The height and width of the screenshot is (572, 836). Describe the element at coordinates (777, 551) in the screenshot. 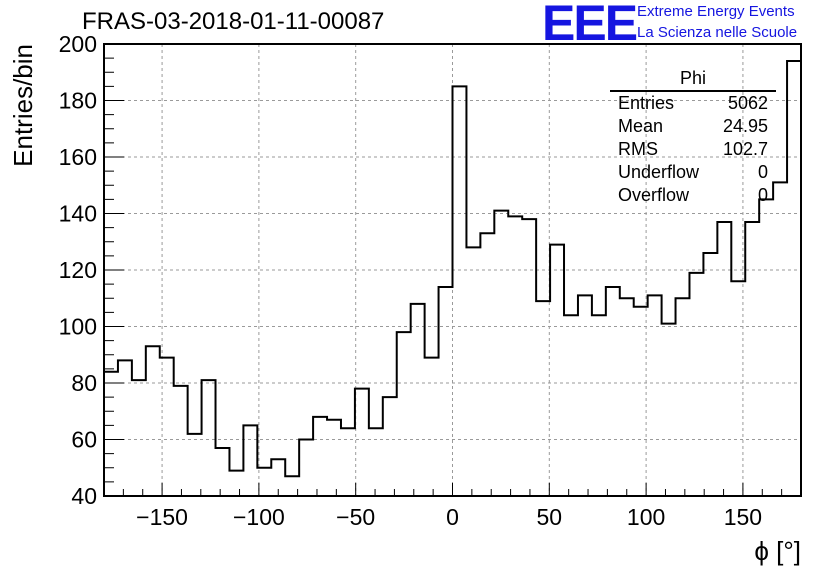

I see `x-axis-label: ϕ [°]` at that location.